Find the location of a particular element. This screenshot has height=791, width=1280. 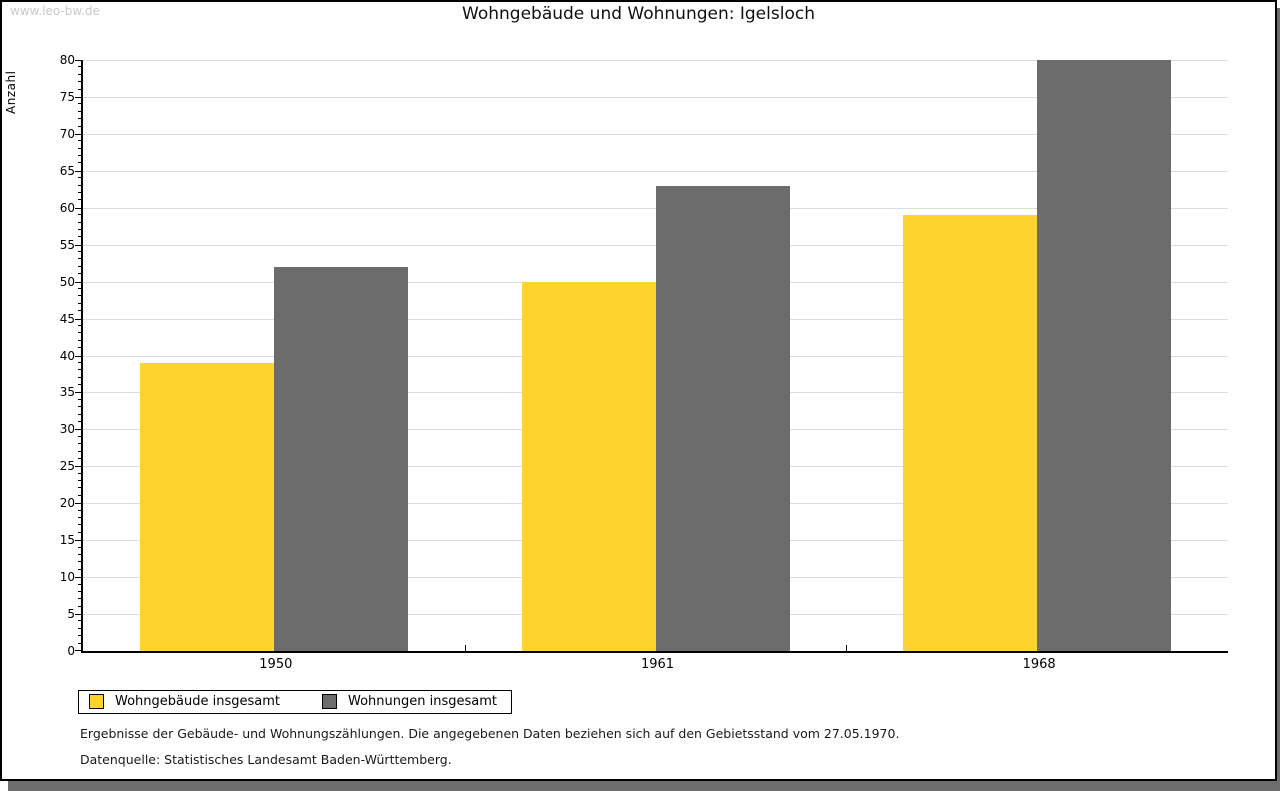

x-axis-tick-label: 1961 is located at coordinates (657, 664).